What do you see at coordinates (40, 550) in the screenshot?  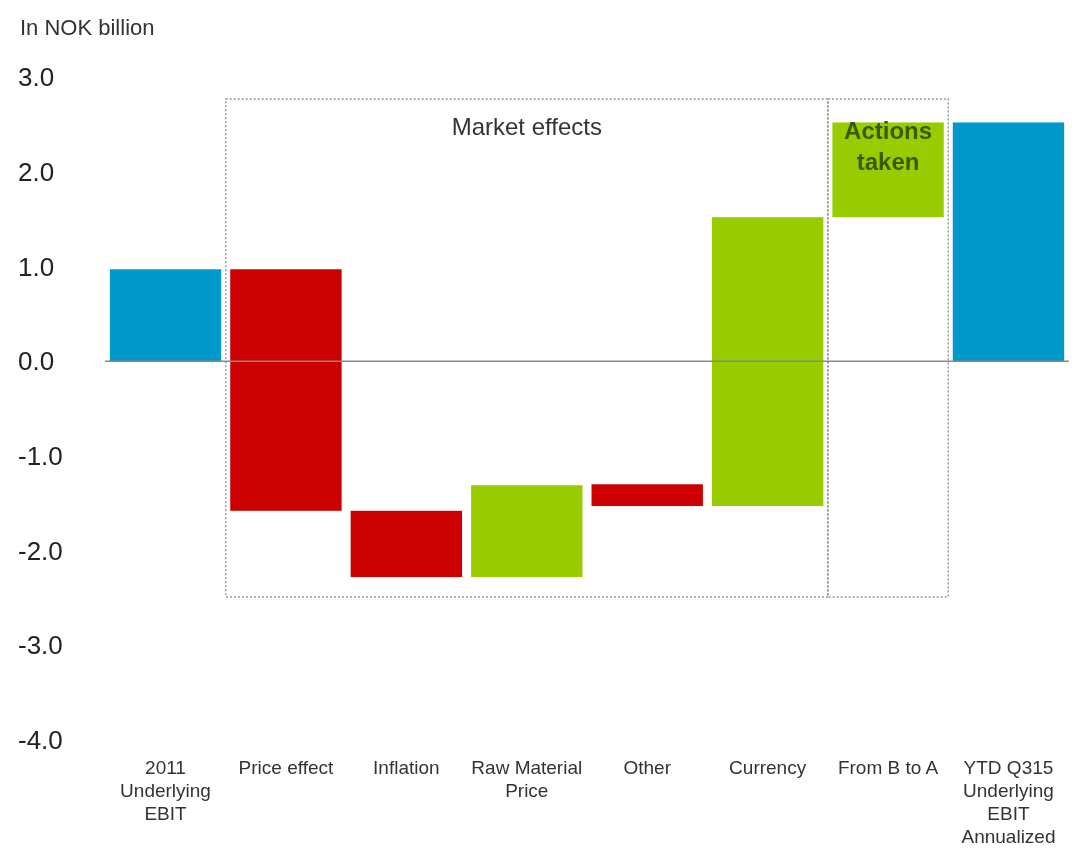 I see `y-tick-label: -2.0` at bounding box center [40, 550].